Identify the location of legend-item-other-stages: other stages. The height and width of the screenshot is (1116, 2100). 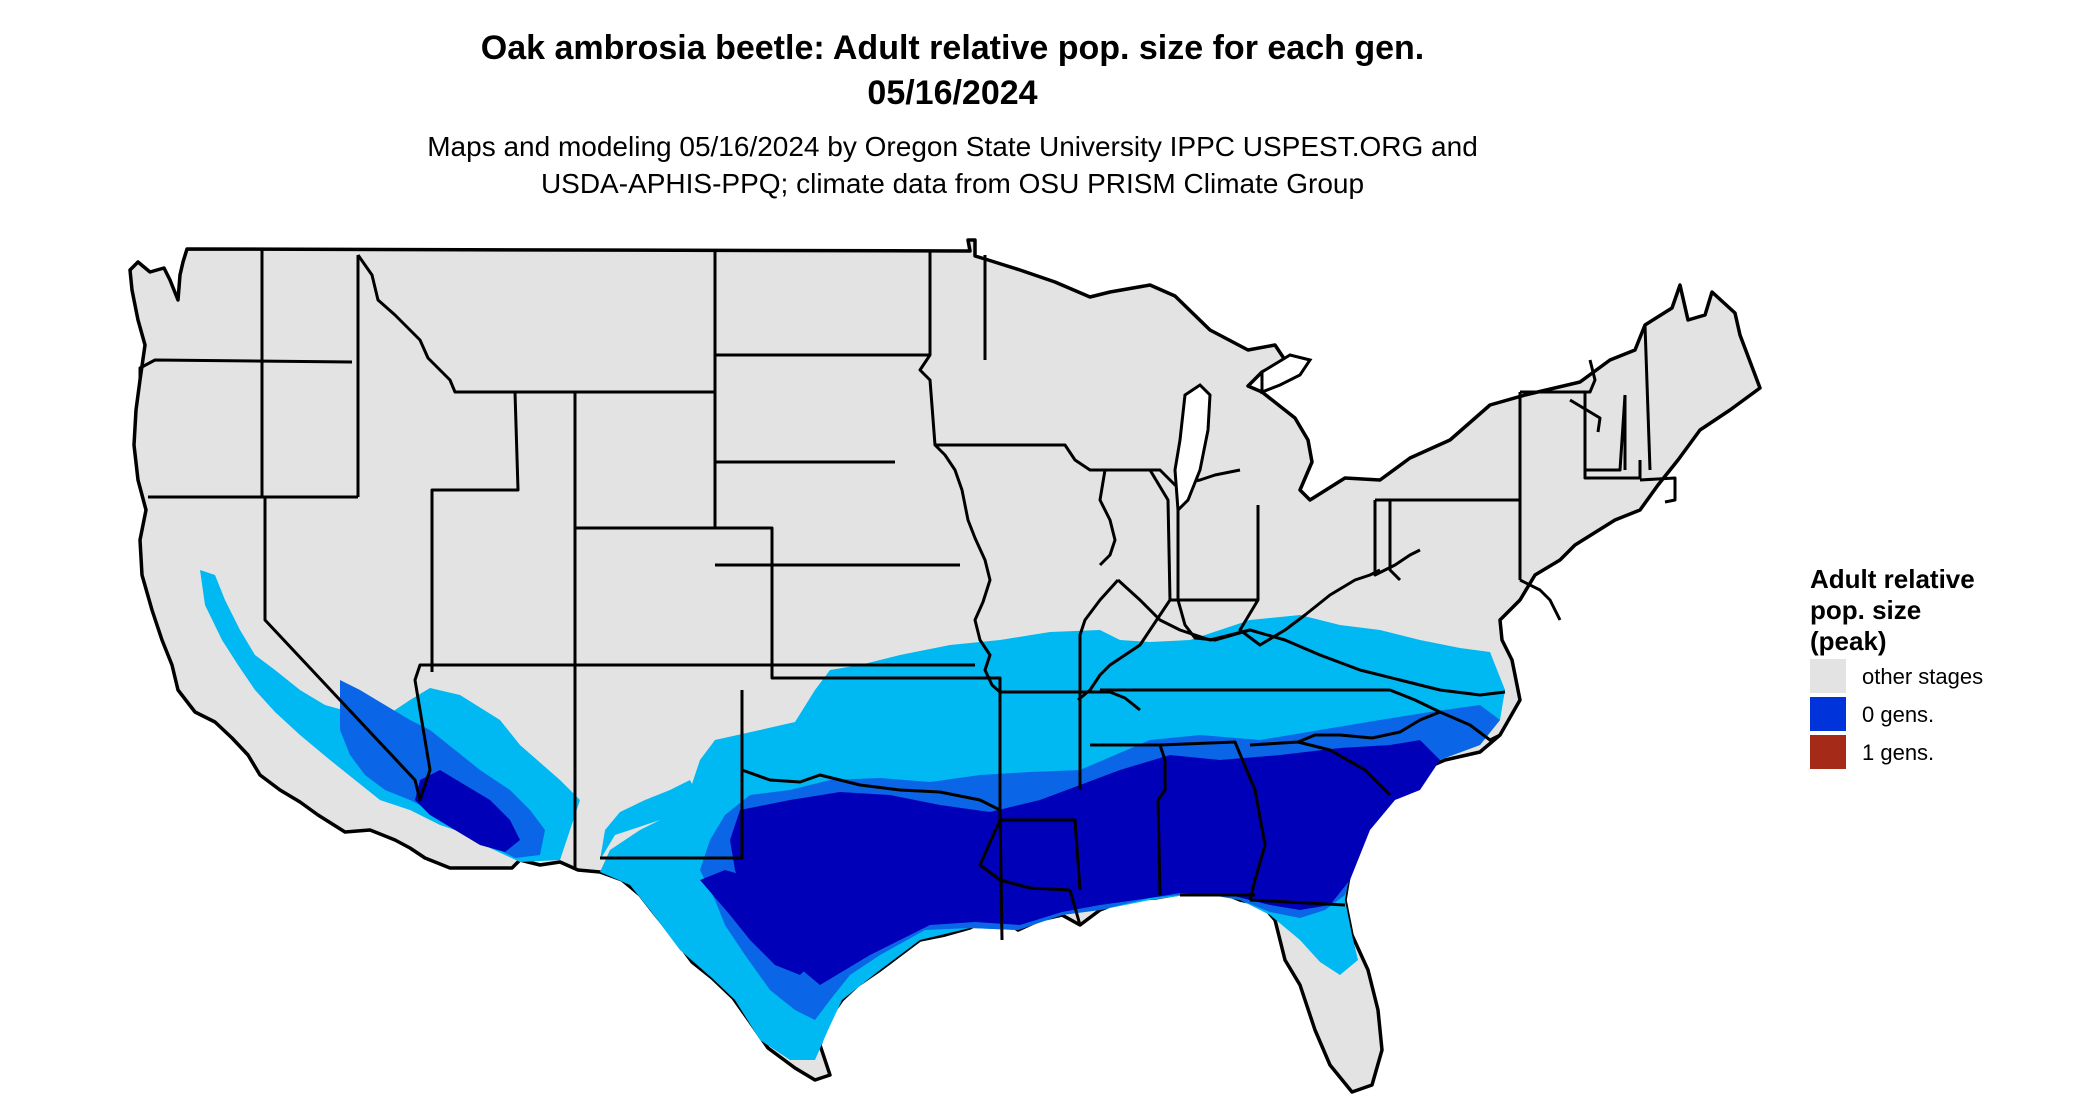
(1940, 677).